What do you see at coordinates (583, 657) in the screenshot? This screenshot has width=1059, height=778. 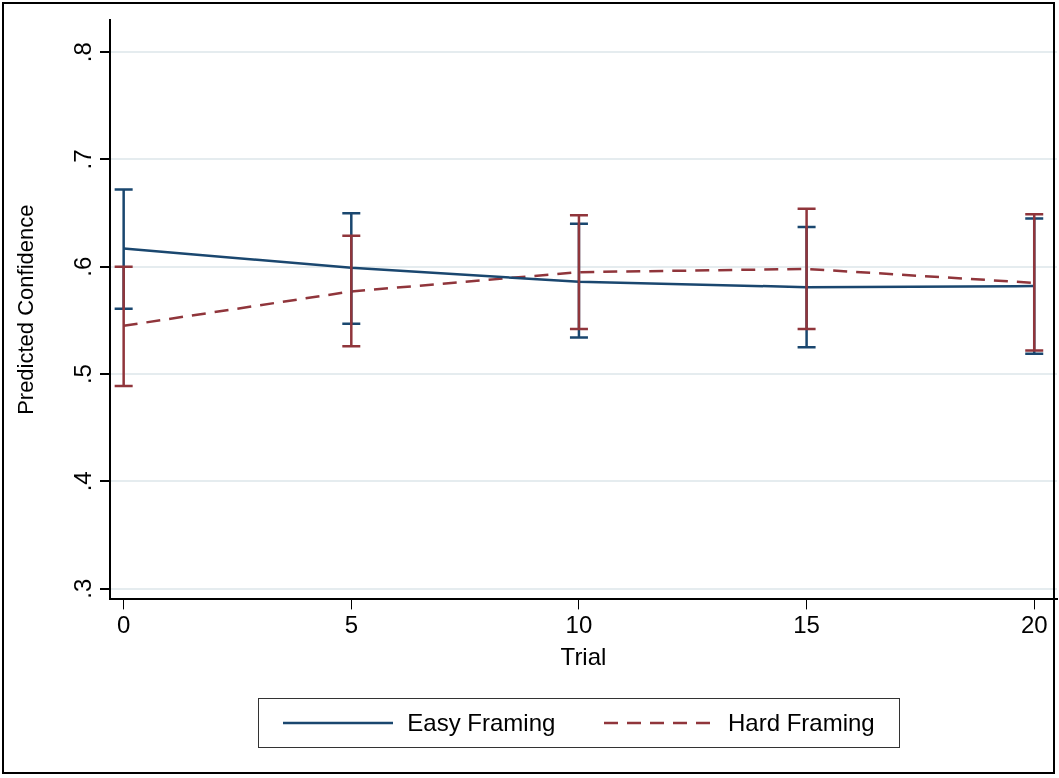 I see `x-axis-title: Trial` at bounding box center [583, 657].